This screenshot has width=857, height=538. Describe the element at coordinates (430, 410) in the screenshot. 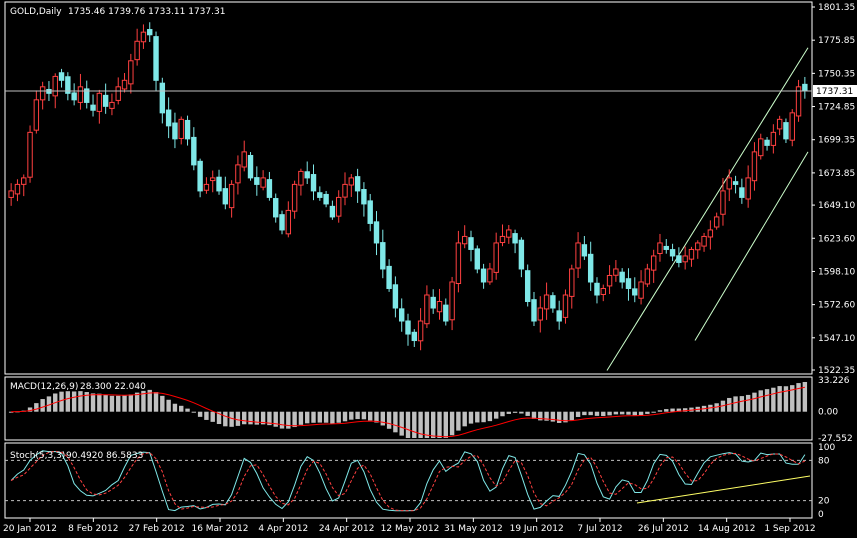

I see `macd-indicator: 33.226 0.00 -27.552` at that location.